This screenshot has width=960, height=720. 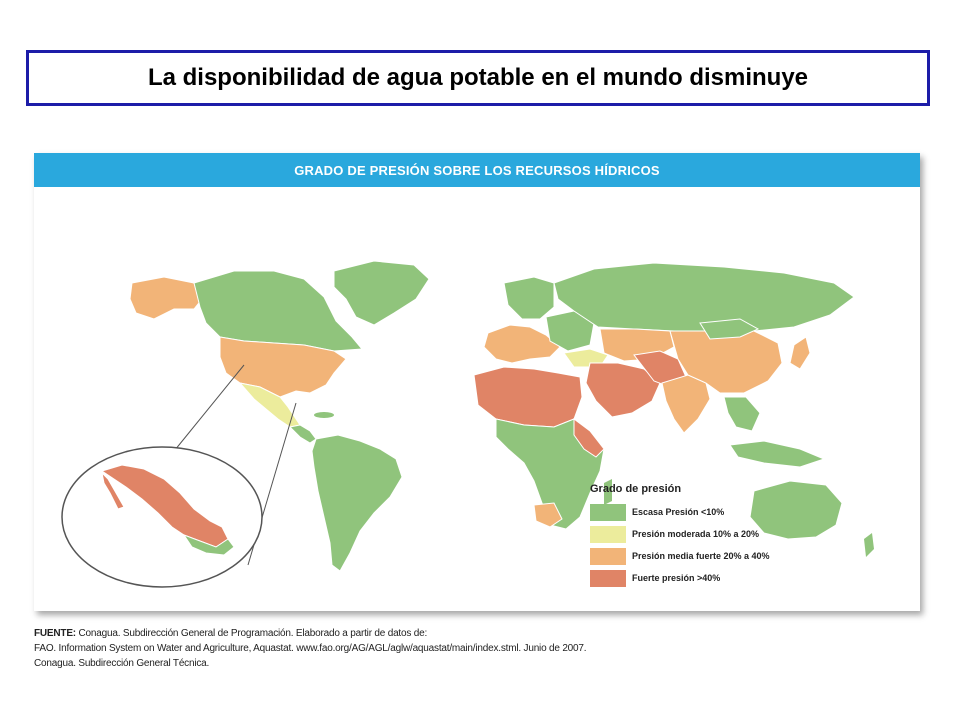 What do you see at coordinates (278, 311) in the screenshot?
I see `region-canada` at bounding box center [278, 311].